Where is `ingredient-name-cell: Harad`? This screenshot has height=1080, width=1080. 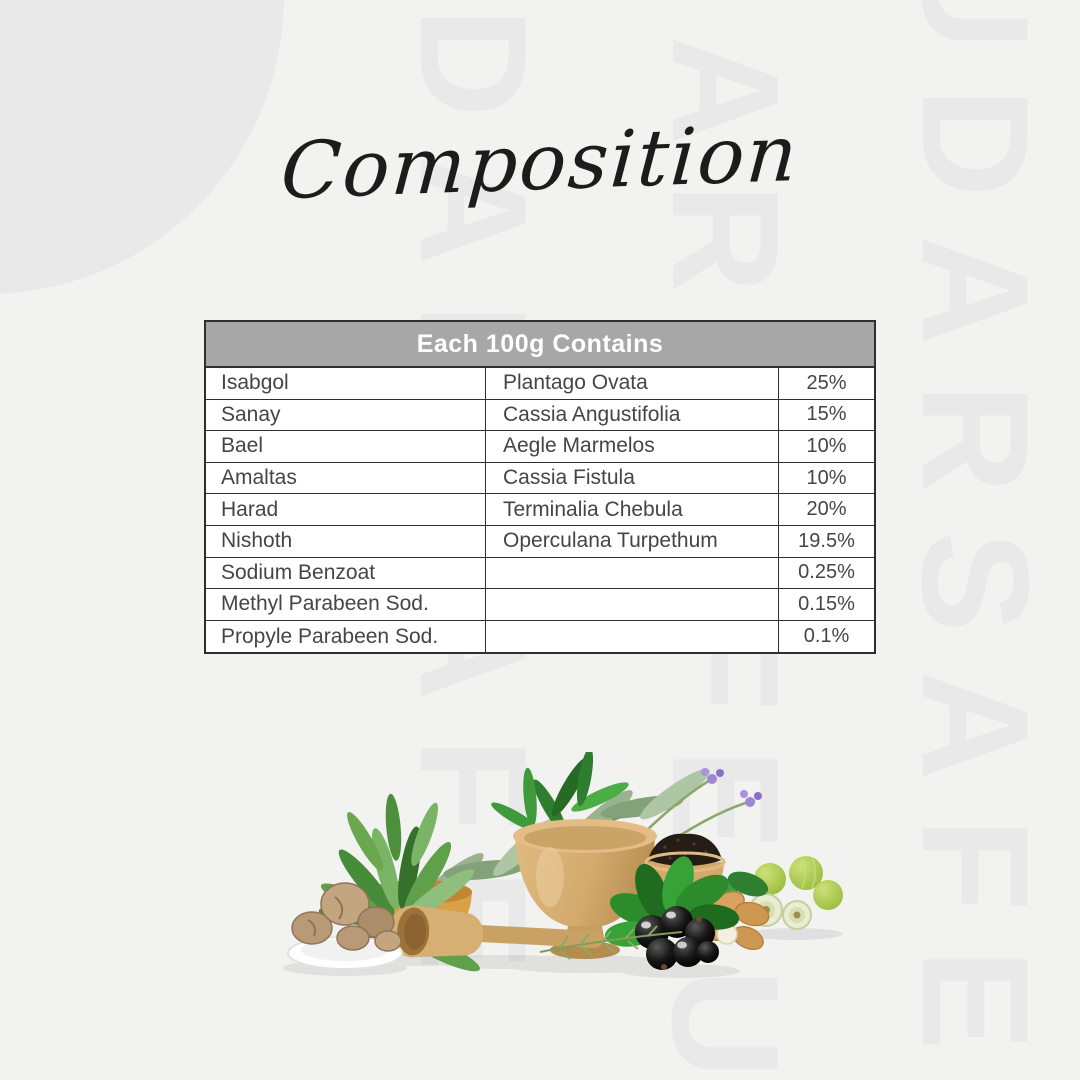
ingredient-name-cell: Harad is located at coordinates (345, 510).